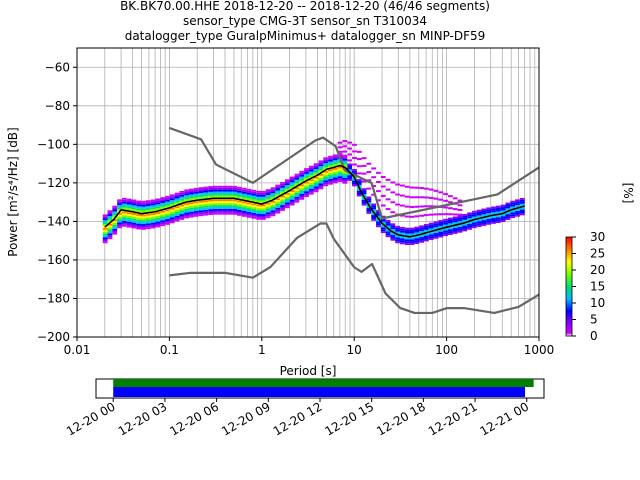  I want to click on y-tick-label: −140, so click(53, 221).